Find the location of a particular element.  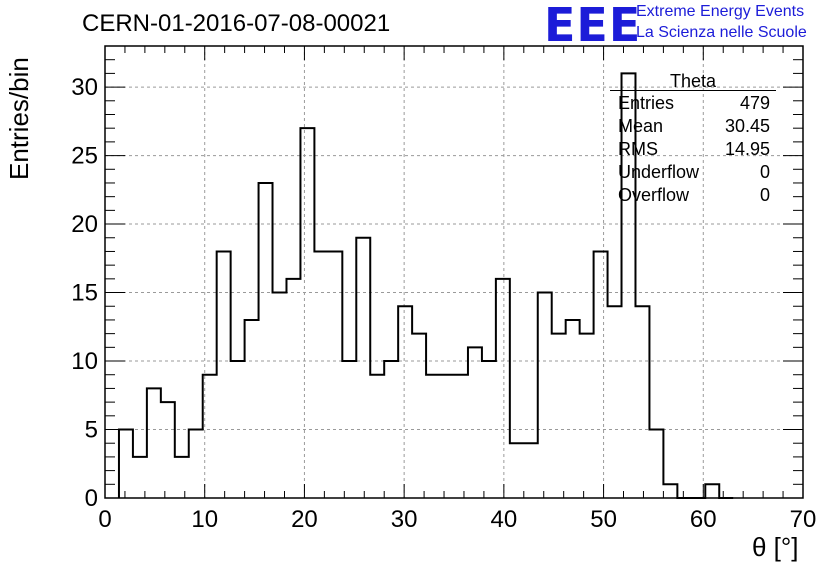

y-tick-label: 15 is located at coordinates (84, 293).